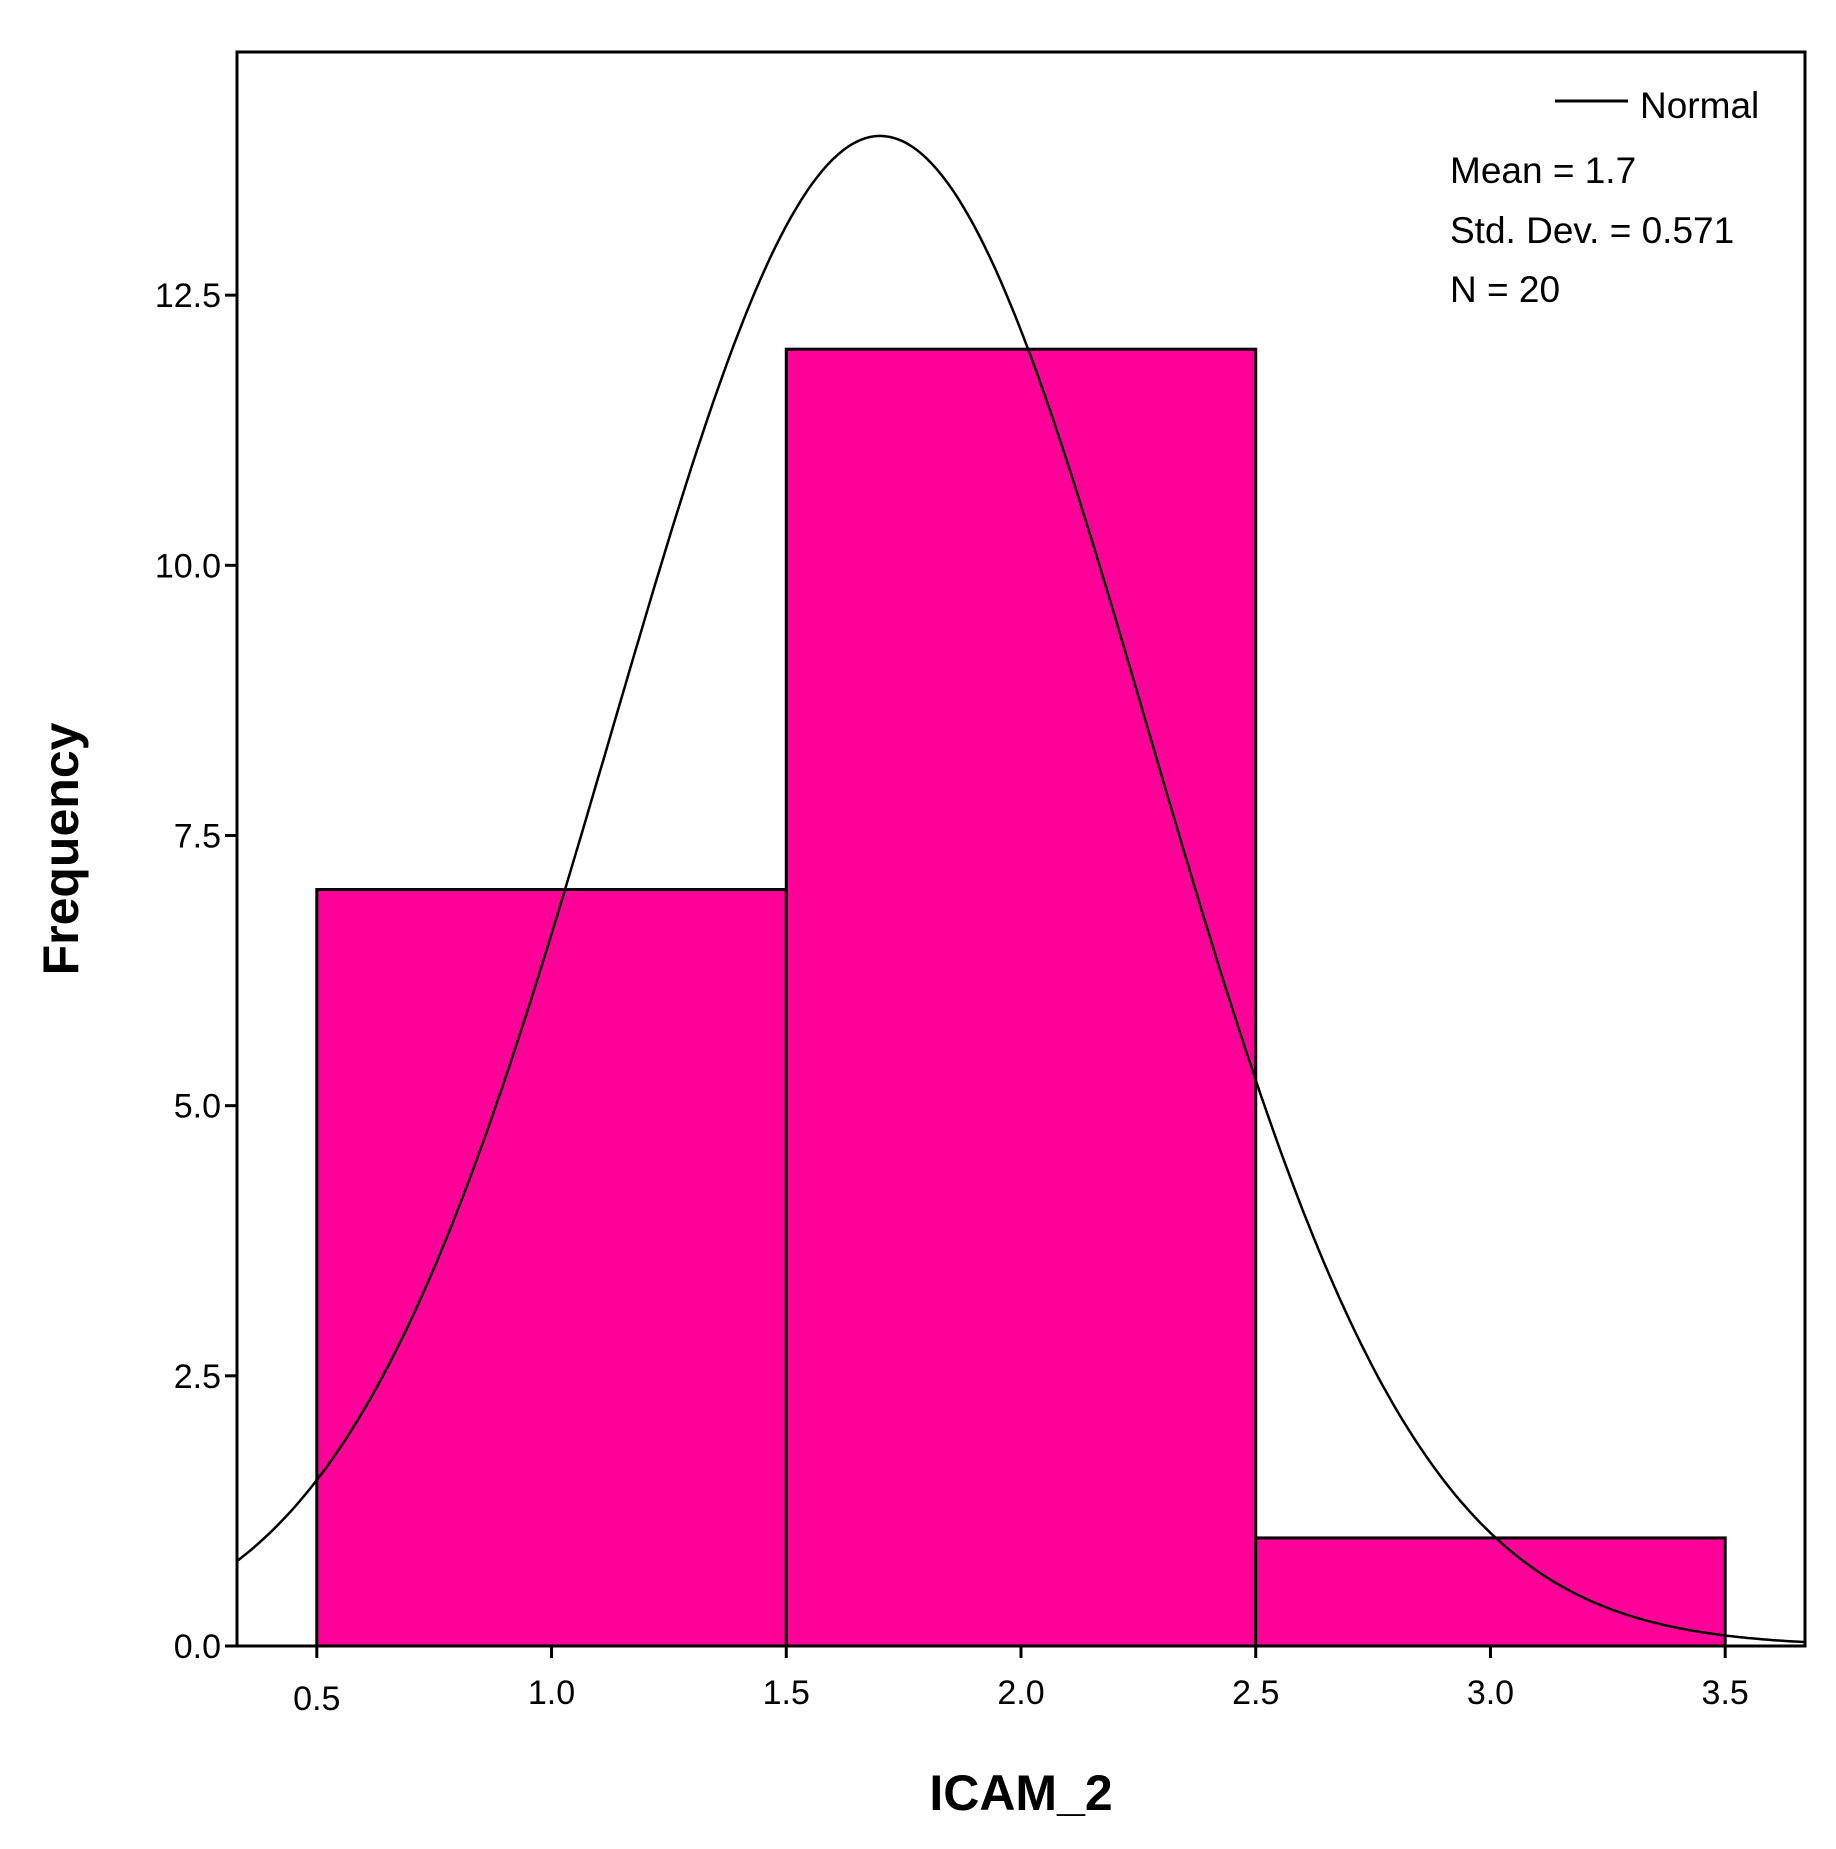 The width and height of the screenshot is (1836, 1849). Describe the element at coordinates (61, 848) in the screenshot. I see `y-axis-title: Frequency` at that location.